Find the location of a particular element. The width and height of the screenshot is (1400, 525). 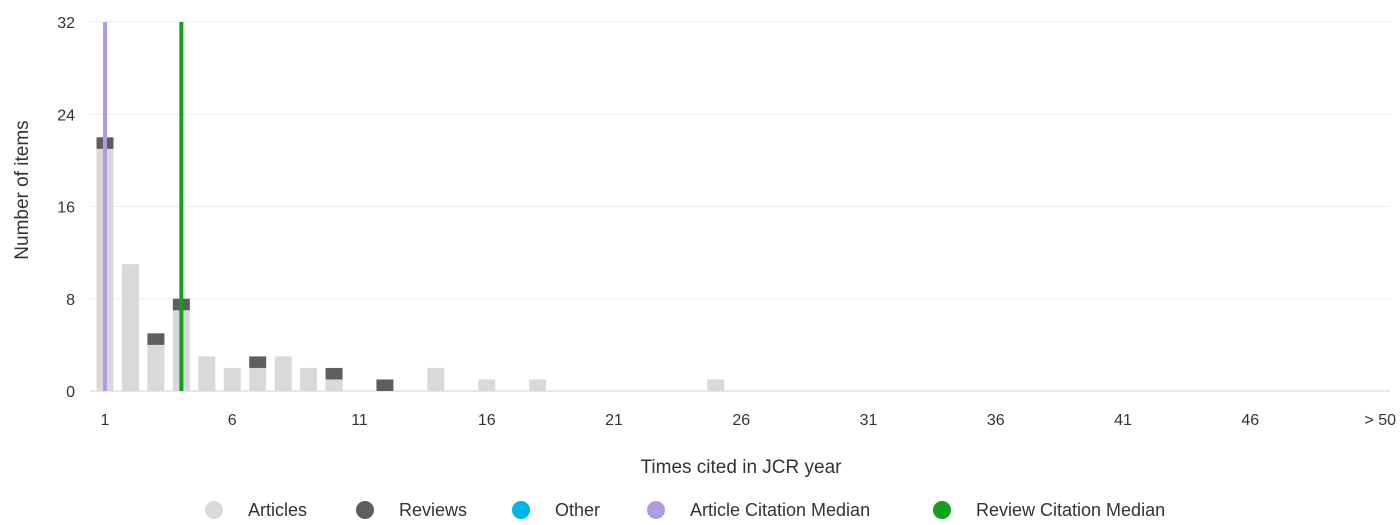

y-tick-labels: 0 8 16 24 32 is located at coordinates (66, 208).